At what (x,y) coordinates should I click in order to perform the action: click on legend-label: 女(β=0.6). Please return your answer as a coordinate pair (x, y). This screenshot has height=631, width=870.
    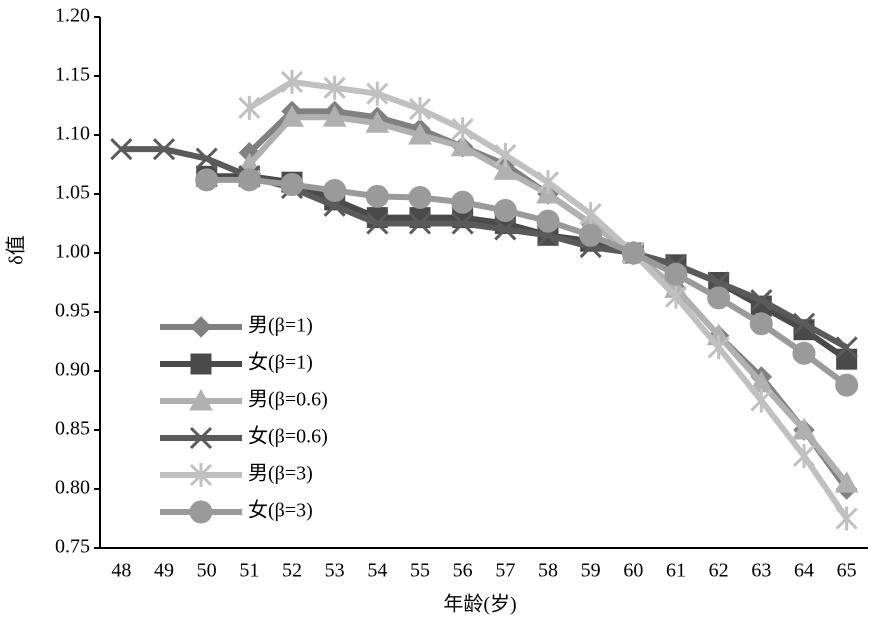
    Looking at the image, I should click on (288, 436).